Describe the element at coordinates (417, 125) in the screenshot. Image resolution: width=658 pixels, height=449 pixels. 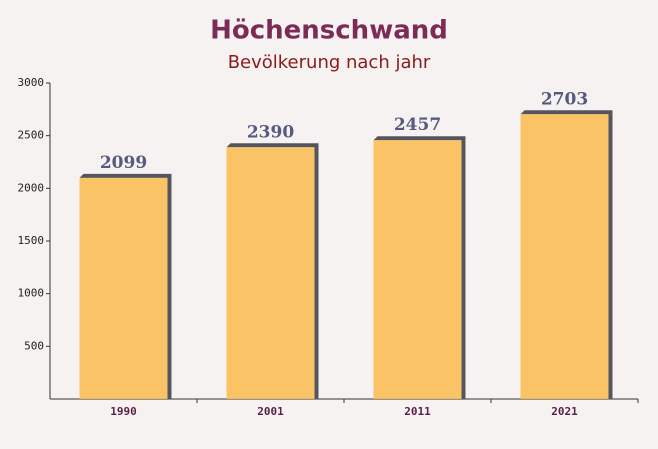
I see `value-label: 2457` at that location.